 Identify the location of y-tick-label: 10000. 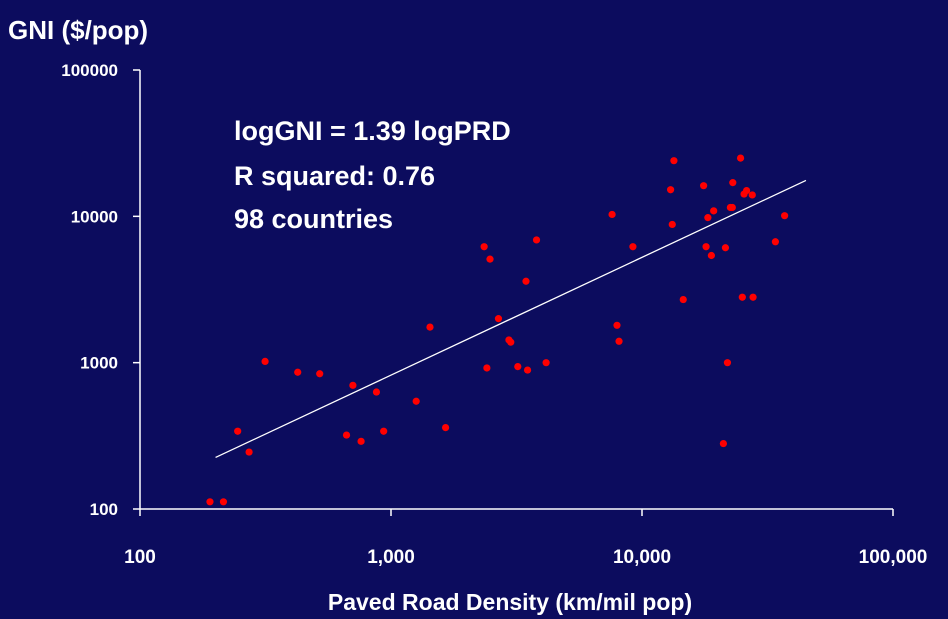
(94, 216).